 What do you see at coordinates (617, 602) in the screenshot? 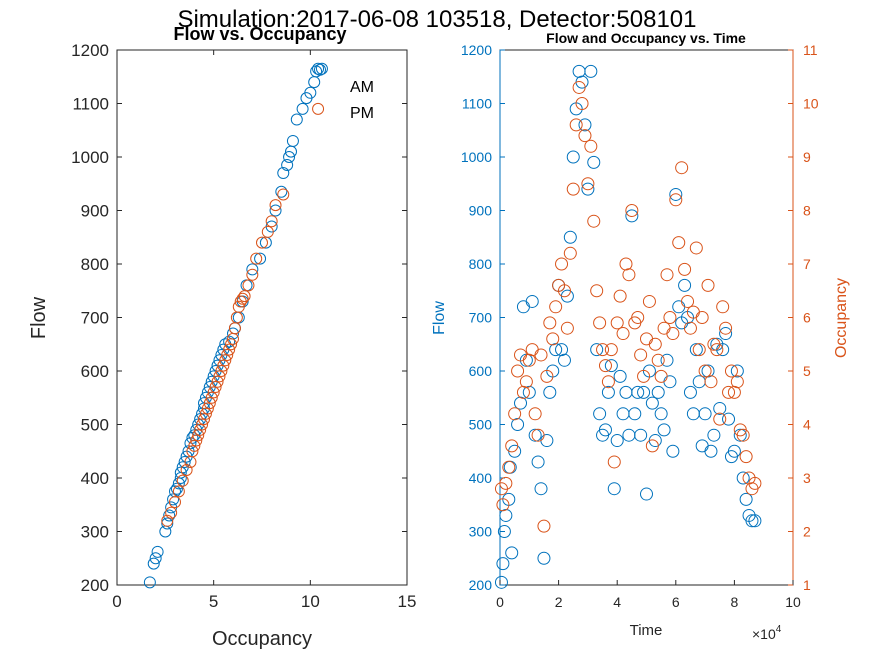
I see `x-tick-label-right: 4` at bounding box center [617, 602].